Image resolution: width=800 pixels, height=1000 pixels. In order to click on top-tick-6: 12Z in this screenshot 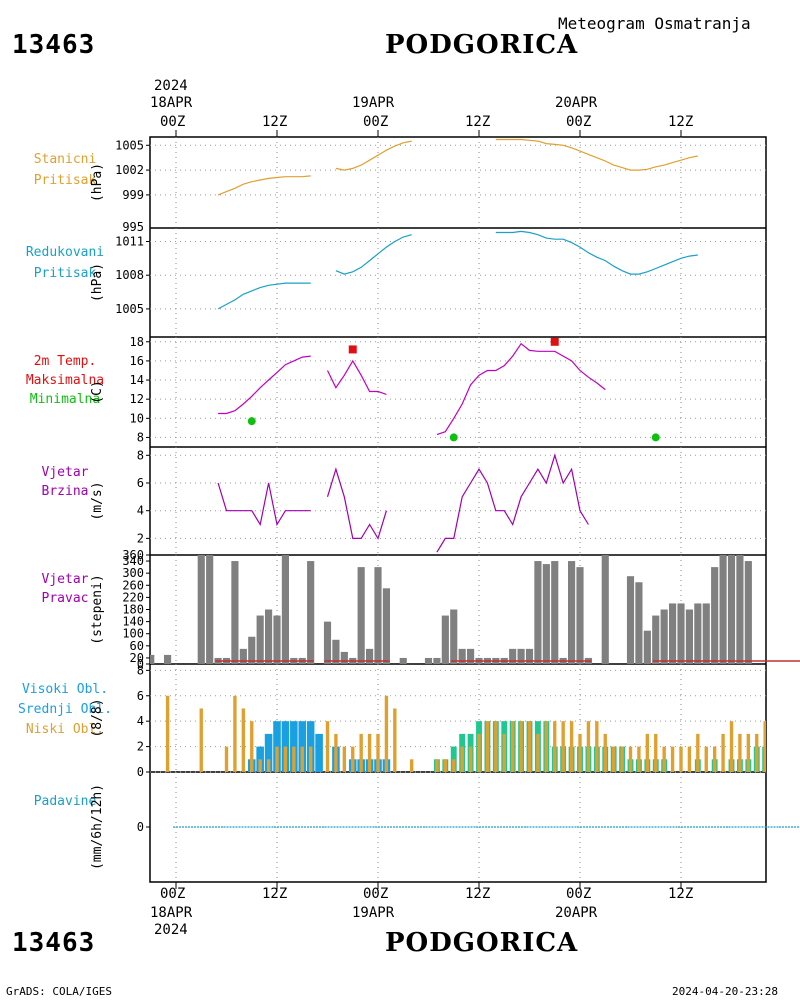, I will do `click(681, 122)`.